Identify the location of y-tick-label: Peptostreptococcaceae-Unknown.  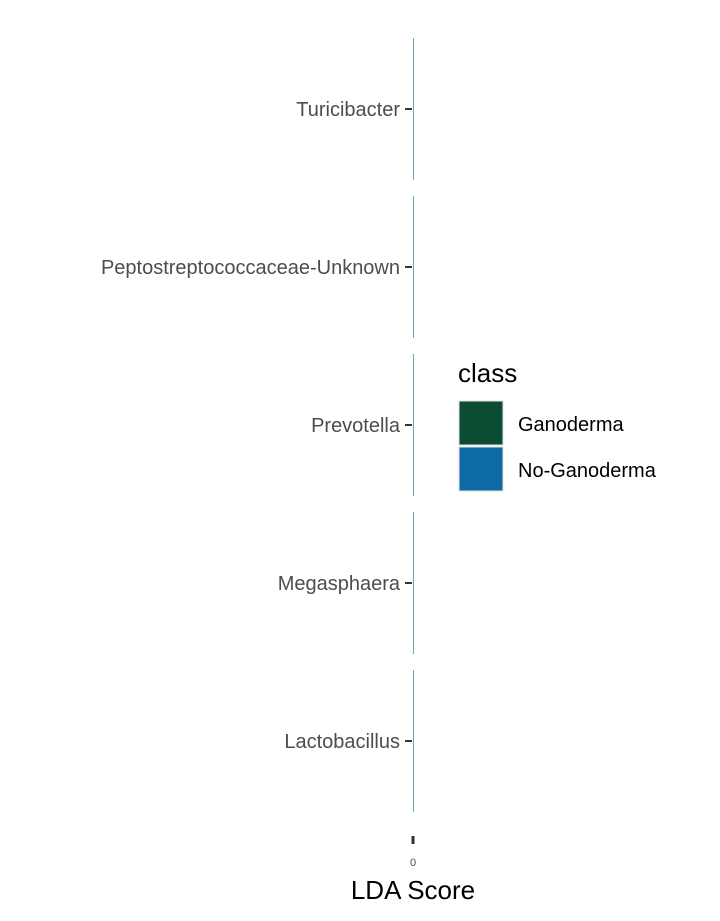
(250, 268).